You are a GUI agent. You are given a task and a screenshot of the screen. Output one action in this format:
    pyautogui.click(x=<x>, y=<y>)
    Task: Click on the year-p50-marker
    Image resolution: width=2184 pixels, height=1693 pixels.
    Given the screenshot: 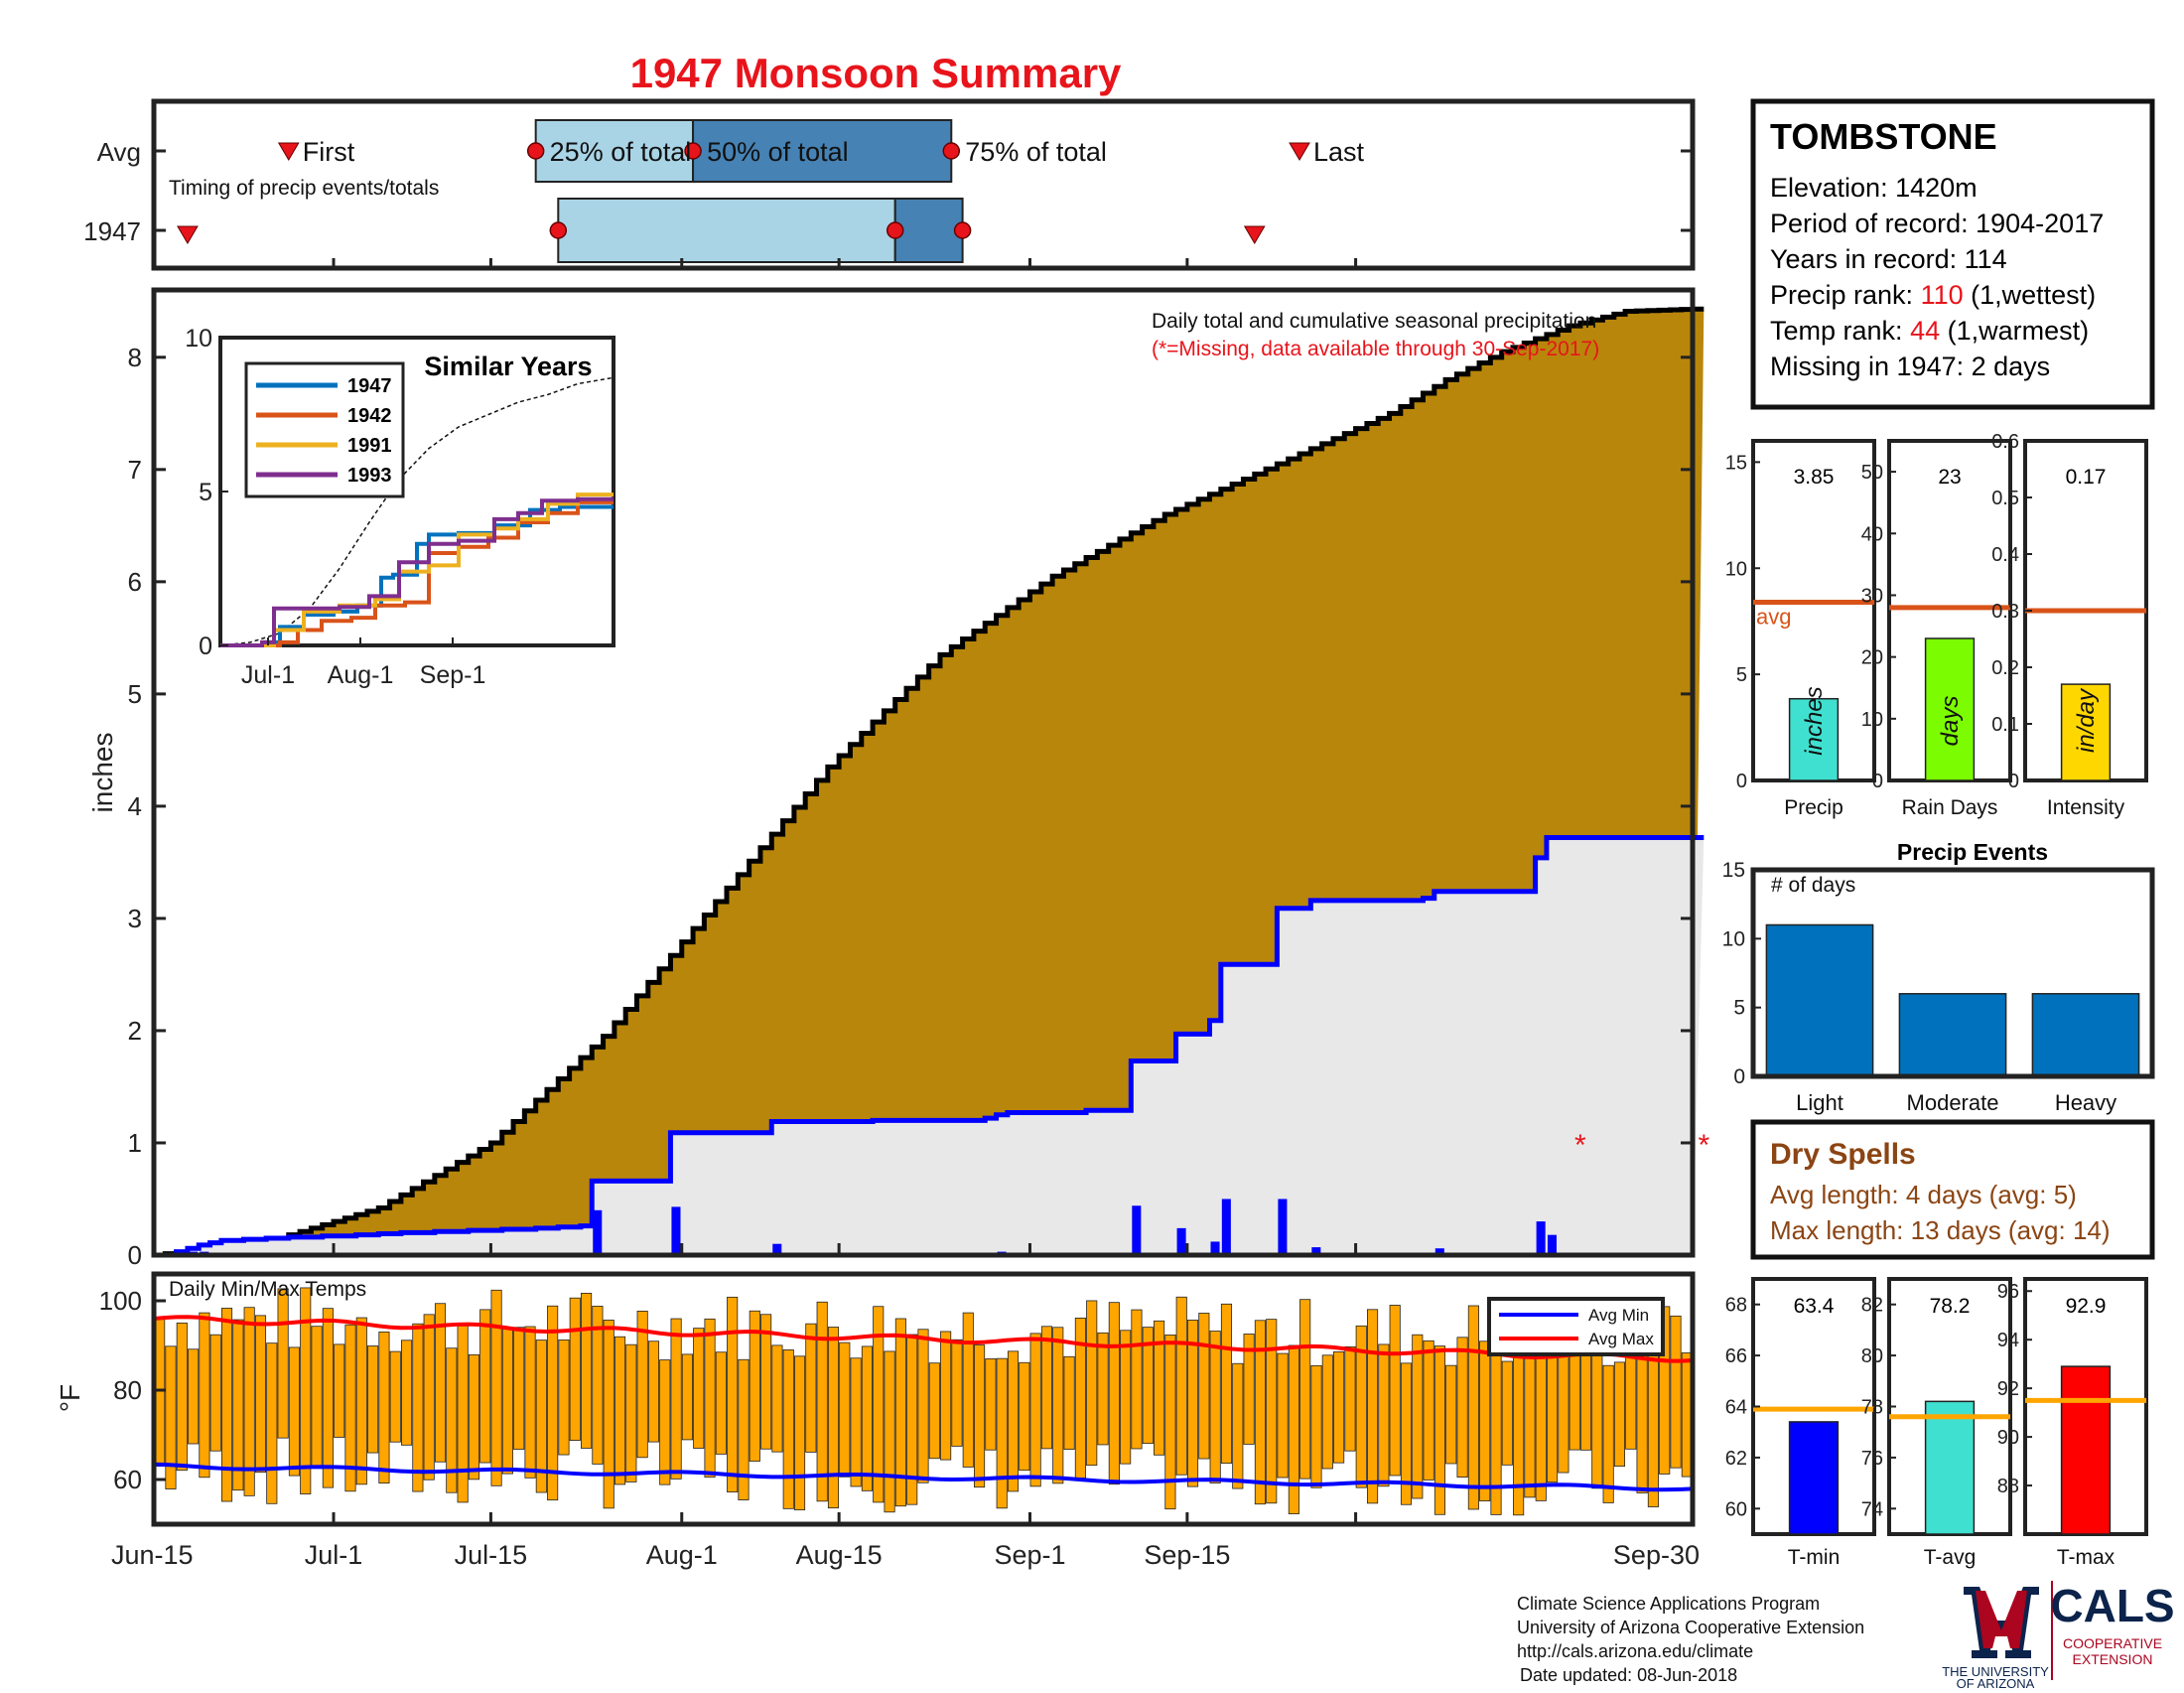 What is the action you would take?
    pyautogui.click(x=895, y=230)
    